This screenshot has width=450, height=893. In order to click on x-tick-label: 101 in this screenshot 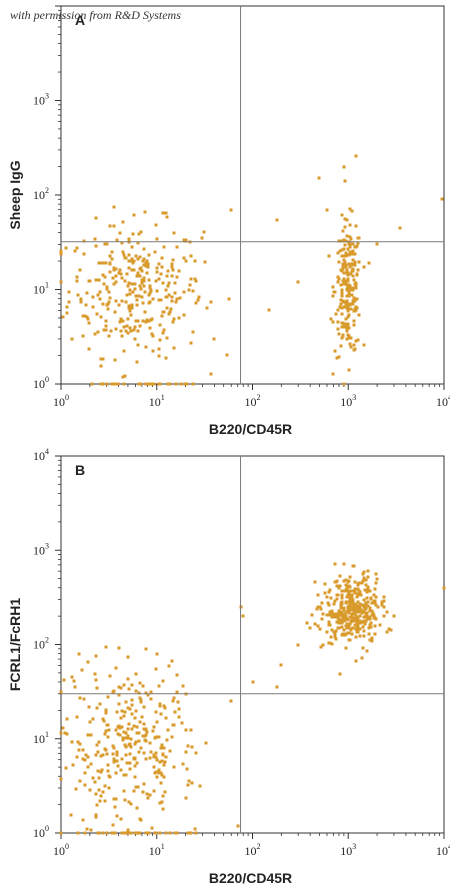, I will do `click(157, 401)`.